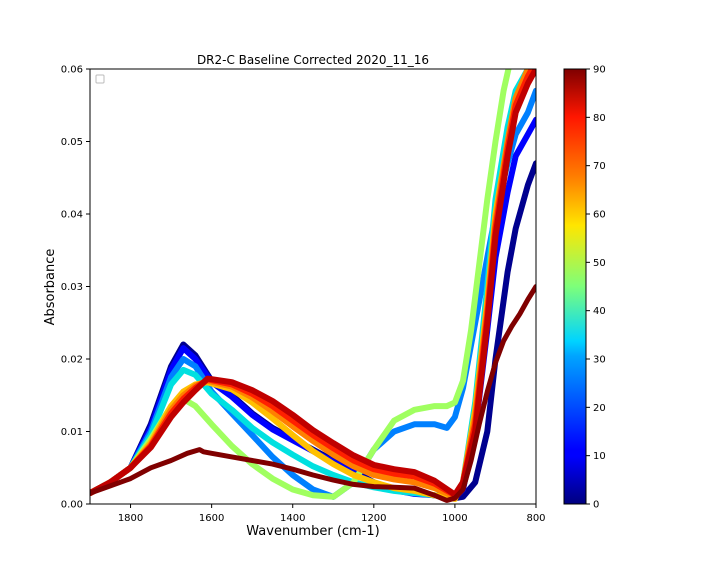  What do you see at coordinates (72, 215) in the screenshot?
I see `y-tick-label: 0.04` at bounding box center [72, 215].